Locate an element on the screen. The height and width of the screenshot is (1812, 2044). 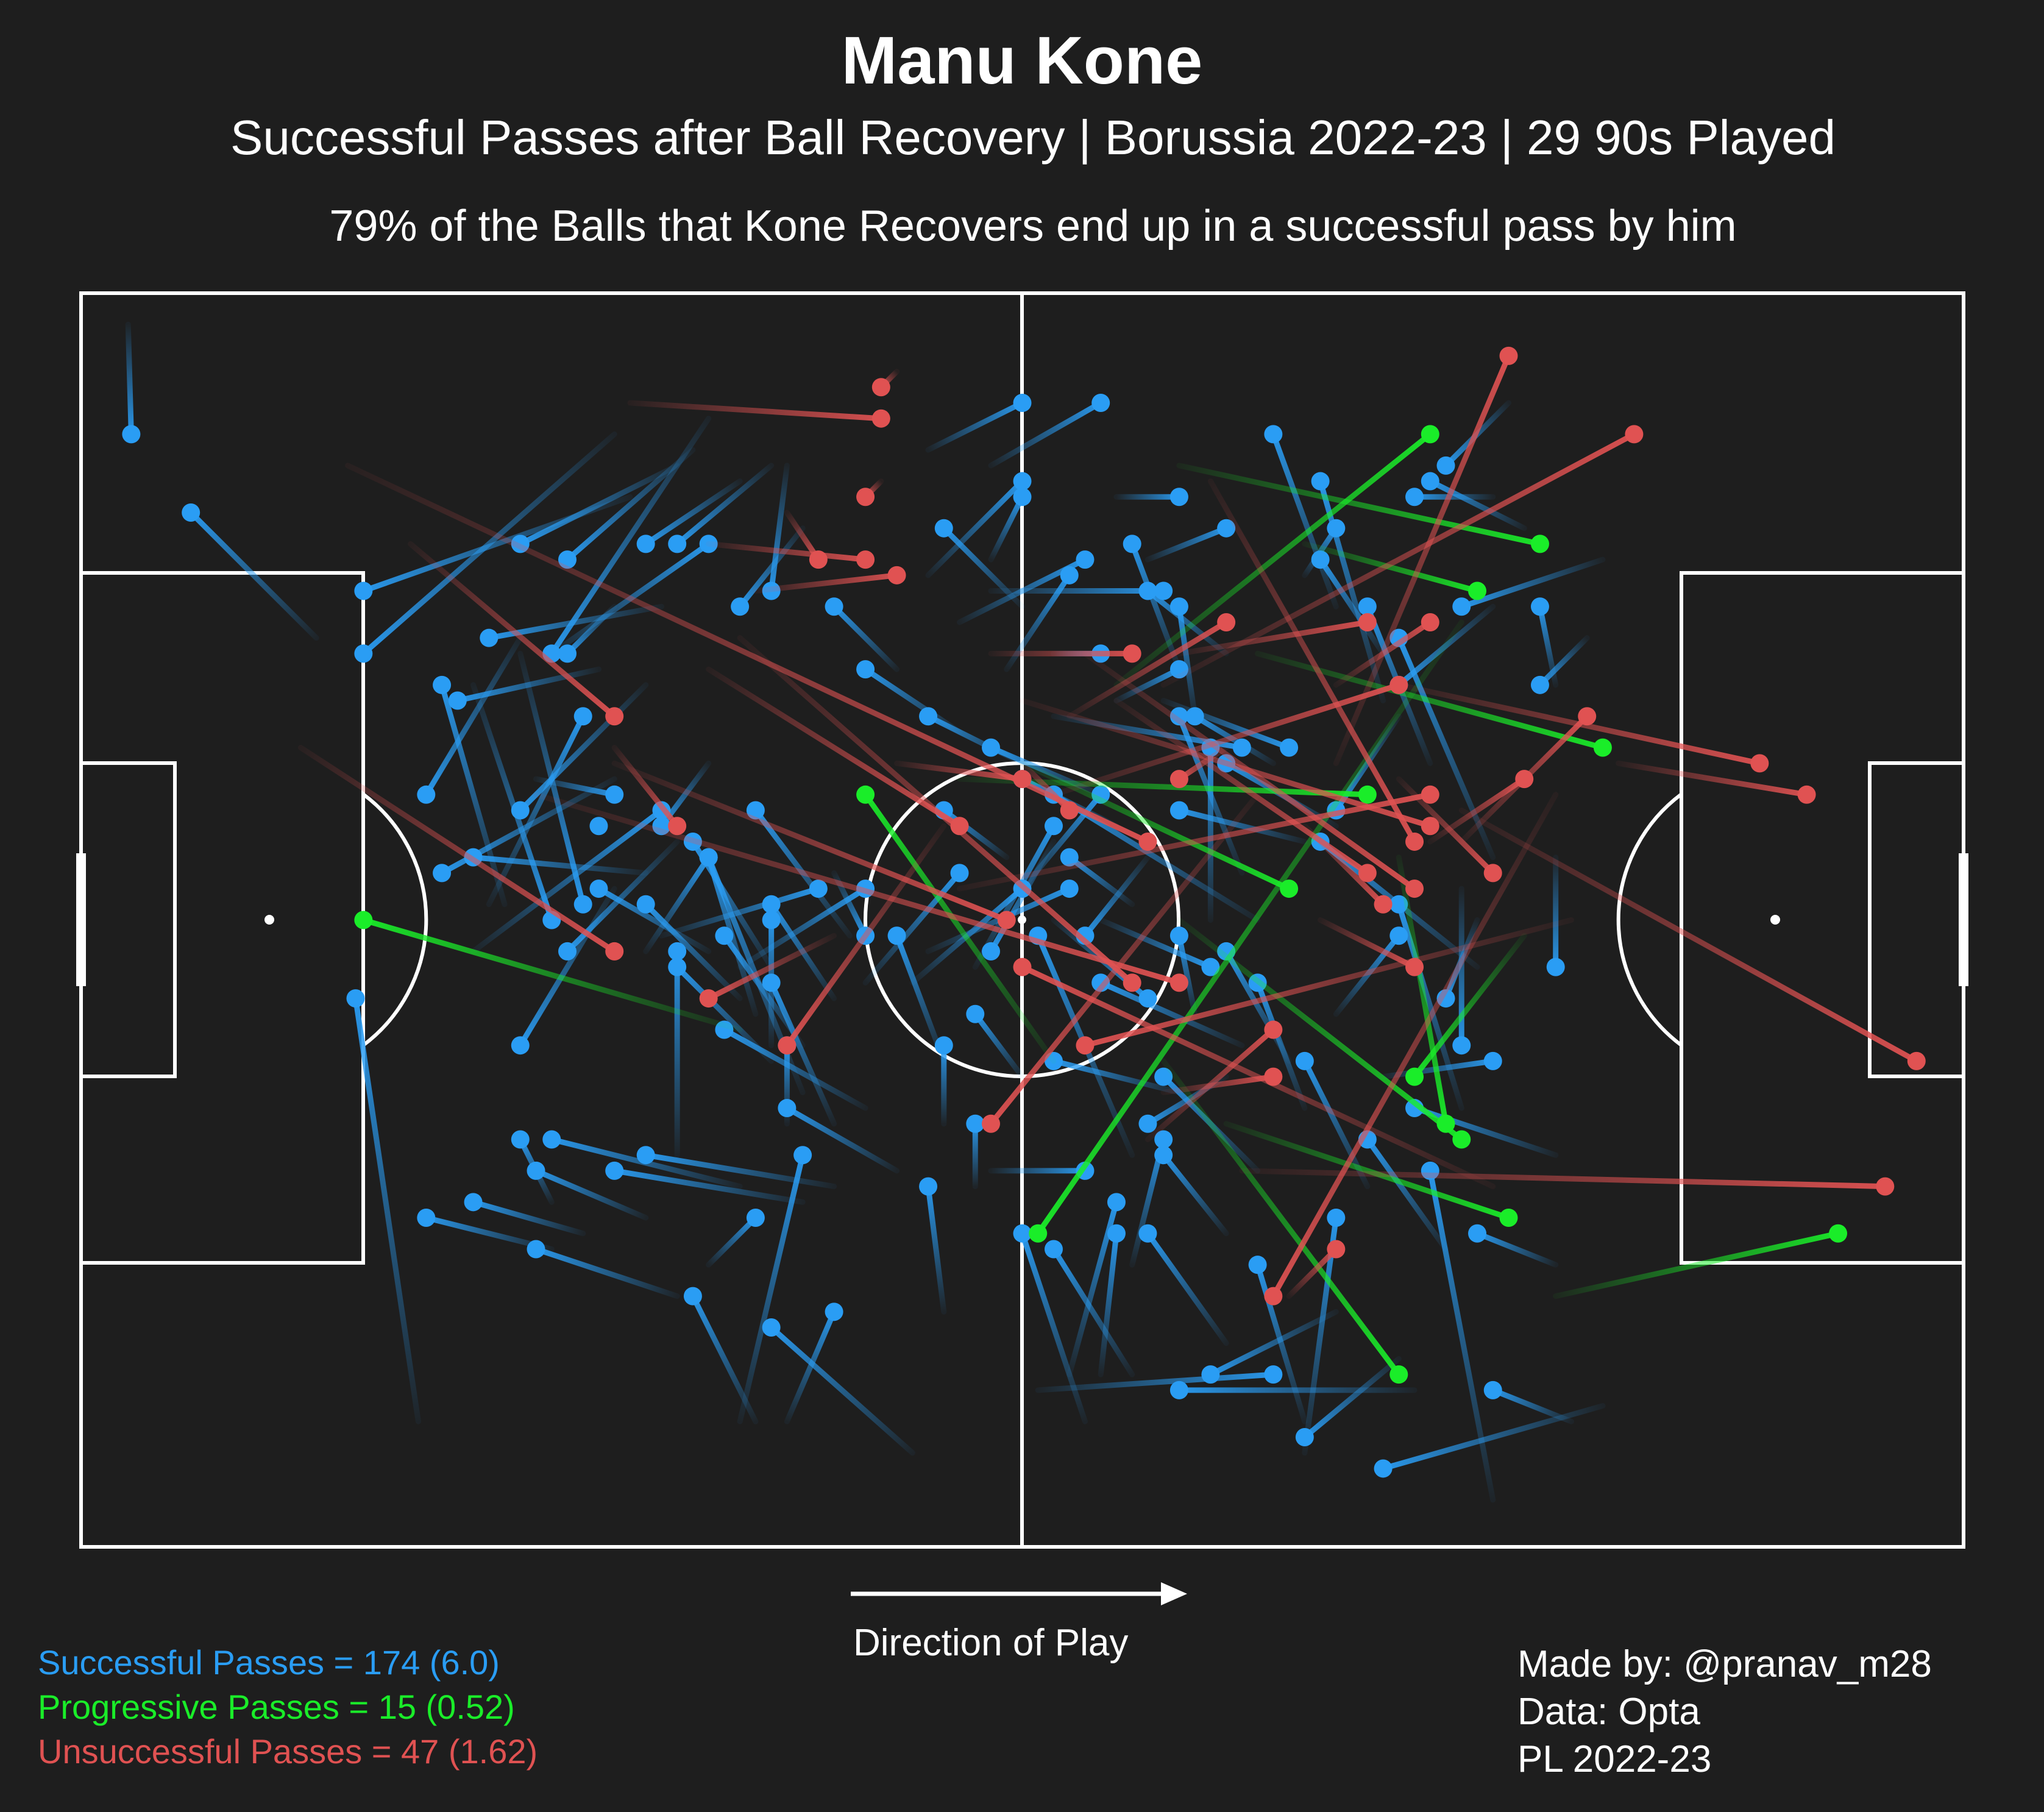
right-six-yard-box is located at coordinates (1916, 919).